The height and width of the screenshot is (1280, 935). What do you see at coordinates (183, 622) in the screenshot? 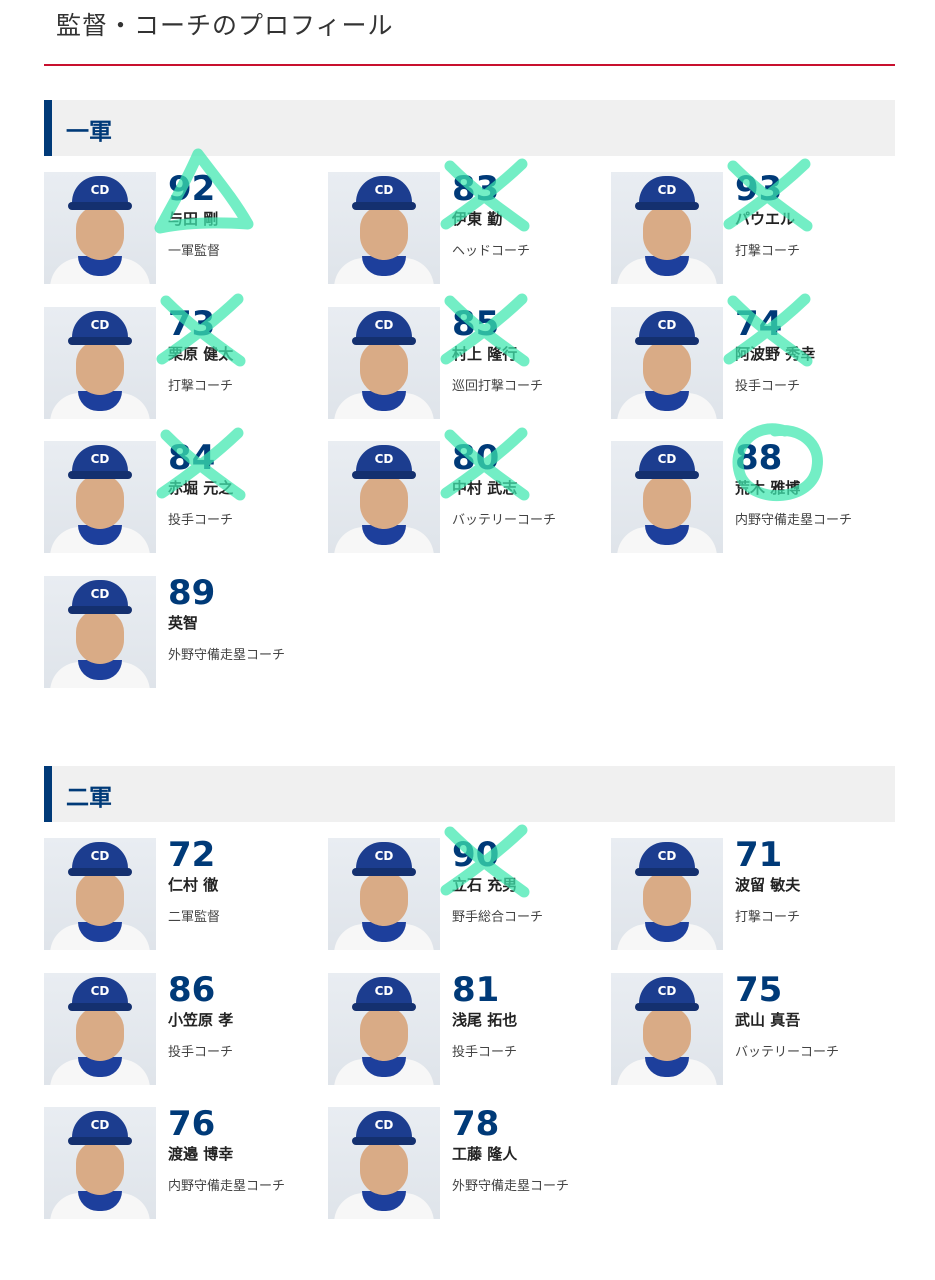
I see `staff-name: 英智` at bounding box center [183, 622].